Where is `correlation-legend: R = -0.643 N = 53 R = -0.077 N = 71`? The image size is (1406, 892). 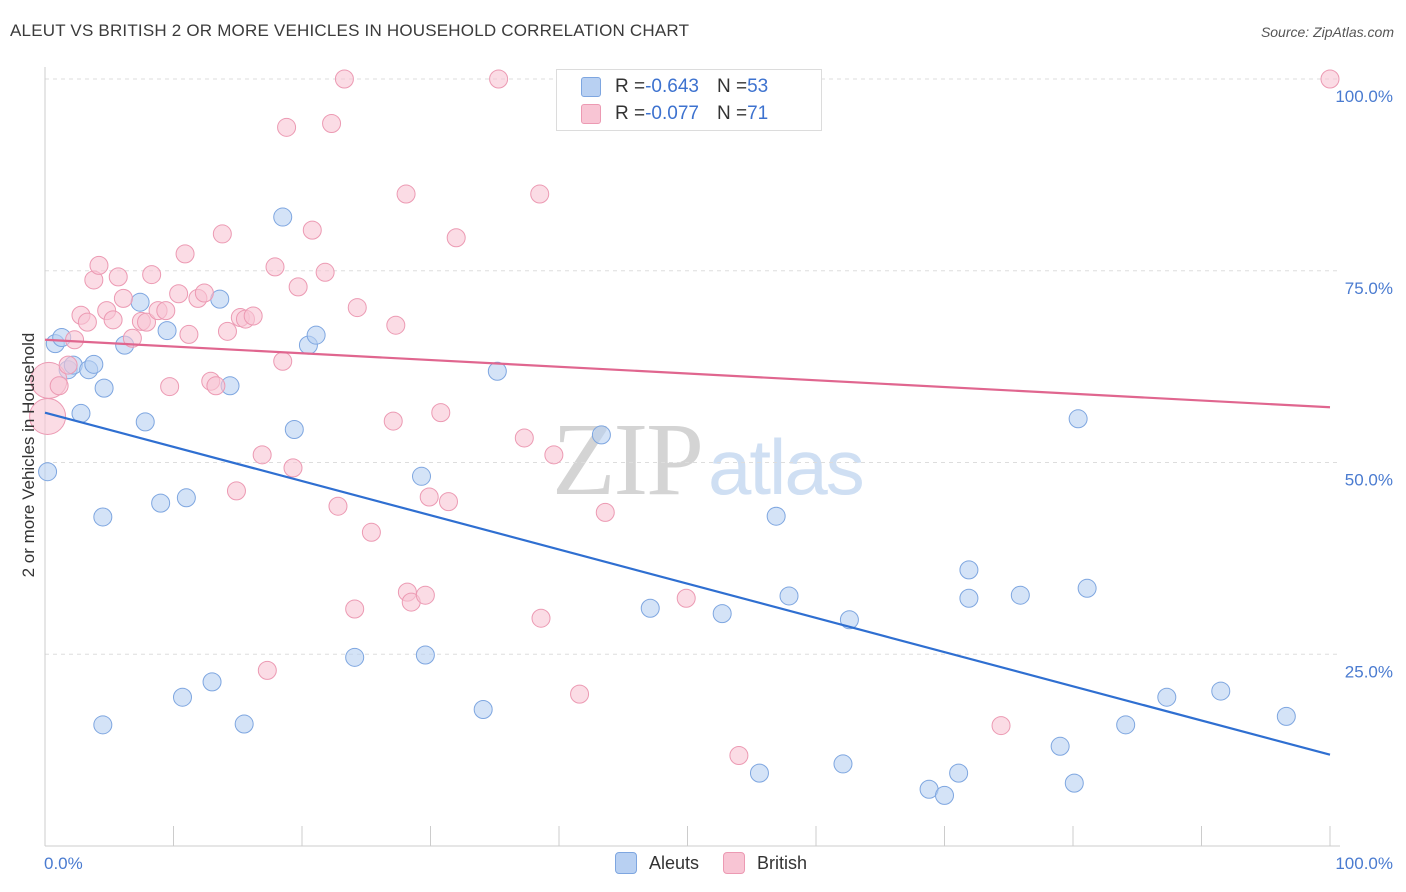
correlation-legend: R = -0.643 N = 53 R = -0.077 N = 71 is located at coordinates (689, 100).